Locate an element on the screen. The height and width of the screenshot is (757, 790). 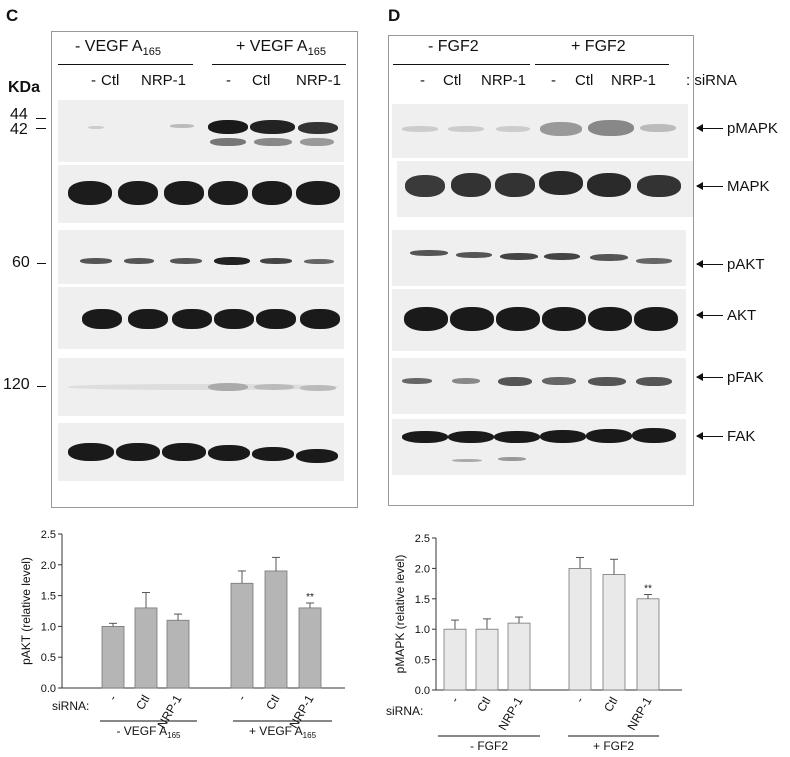
panel-d-group-plus: + FGF2 is located at coordinates (598, 46).